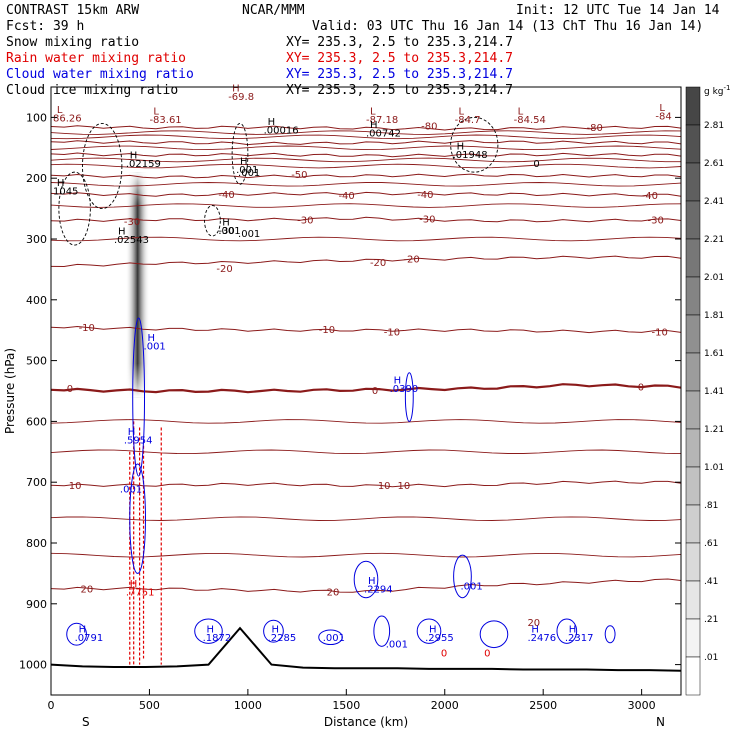  Describe the element at coordinates (714, 354) in the screenshot. I see `colorbar-tick-label: 1.61` at that location.